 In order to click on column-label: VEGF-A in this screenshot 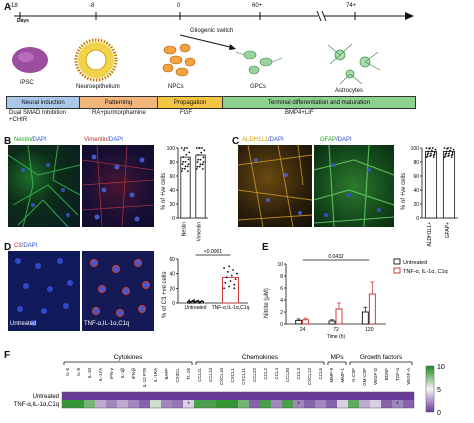, I will do `click(408, 376)`.